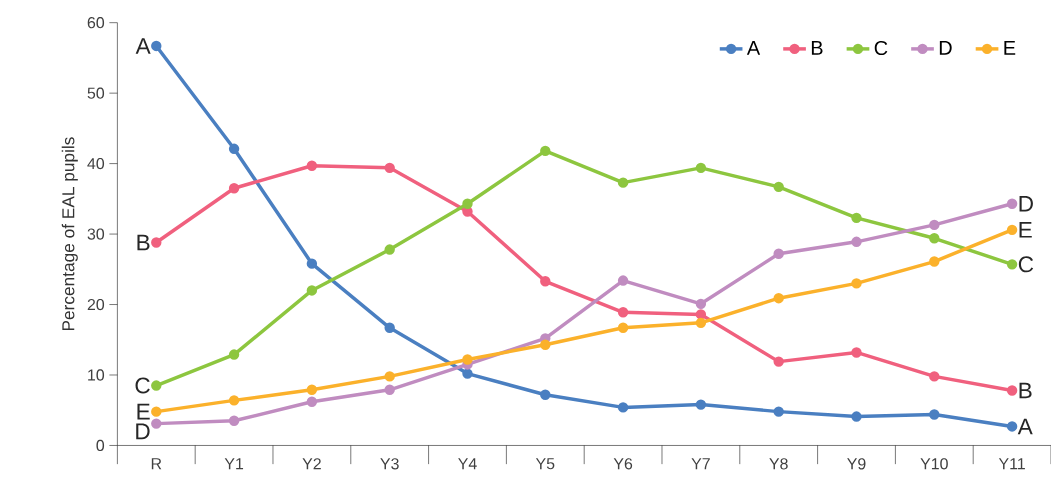  Describe the element at coordinates (467, 464) in the screenshot. I see `x-tick-label: Y4` at that location.